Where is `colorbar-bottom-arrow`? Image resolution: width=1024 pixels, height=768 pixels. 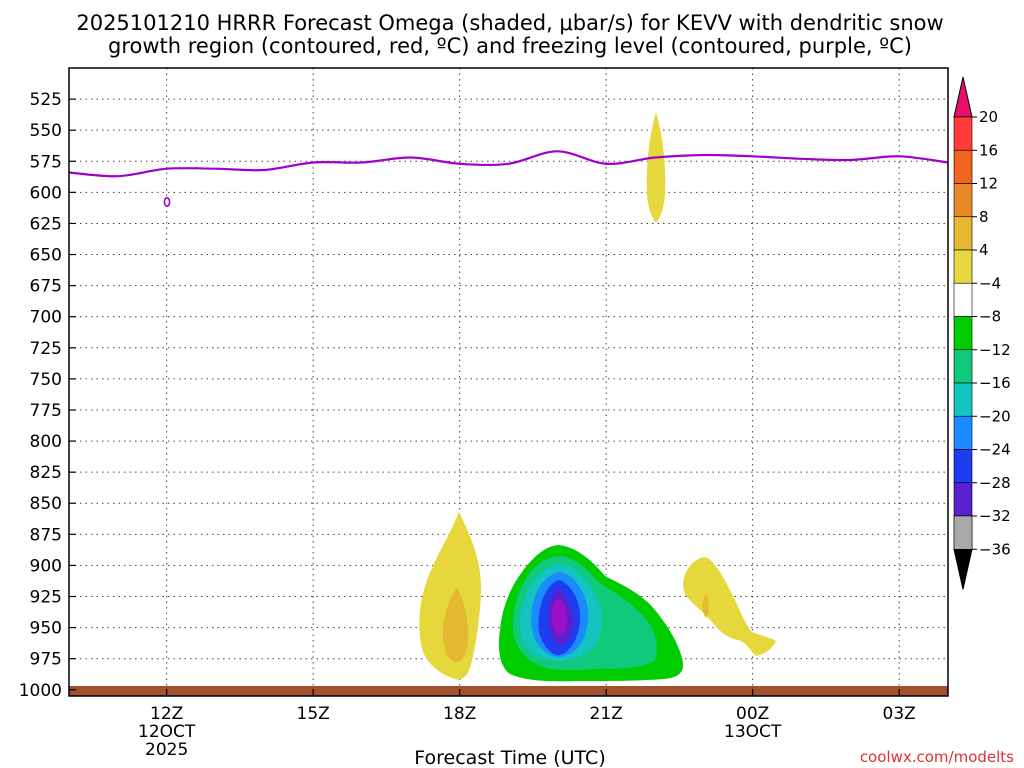 colorbar-bottom-arrow is located at coordinates (963, 569).